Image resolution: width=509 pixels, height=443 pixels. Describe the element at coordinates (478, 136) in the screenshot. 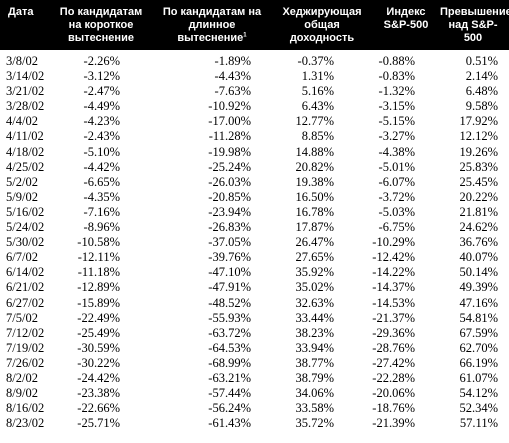

I see `cell-excess: 12.12%` at that location.